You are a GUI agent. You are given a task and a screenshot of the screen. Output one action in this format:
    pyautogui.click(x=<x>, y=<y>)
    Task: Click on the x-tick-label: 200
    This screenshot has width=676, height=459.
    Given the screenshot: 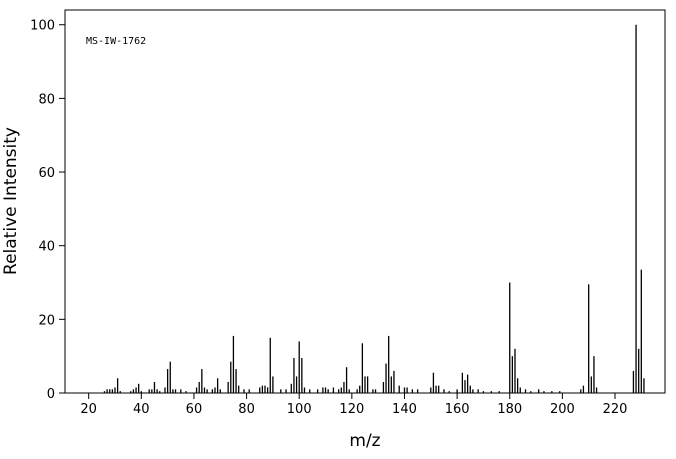 What is the action you would take?
    pyautogui.click(x=562, y=409)
    